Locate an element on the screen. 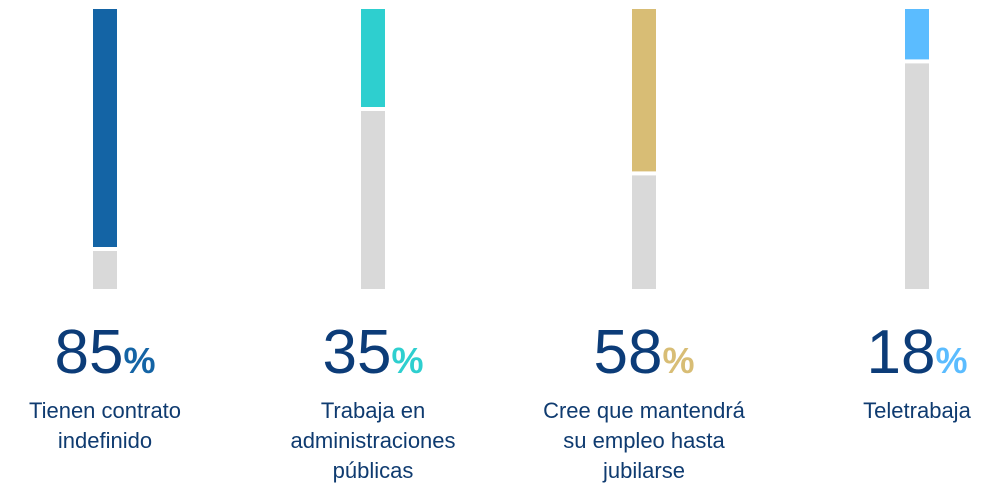 Image resolution: width=986 pixels, height=483 pixels. category-label: su empleo hasta is located at coordinates (644, 440).